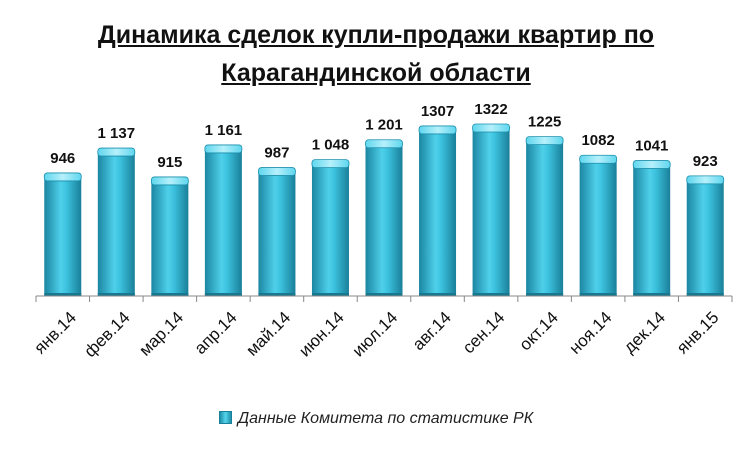 The image size is (752, 452). Describe the element at coordinates (483, 332) in the screenshot. I see `x-tick-label: сен.14` at that location.